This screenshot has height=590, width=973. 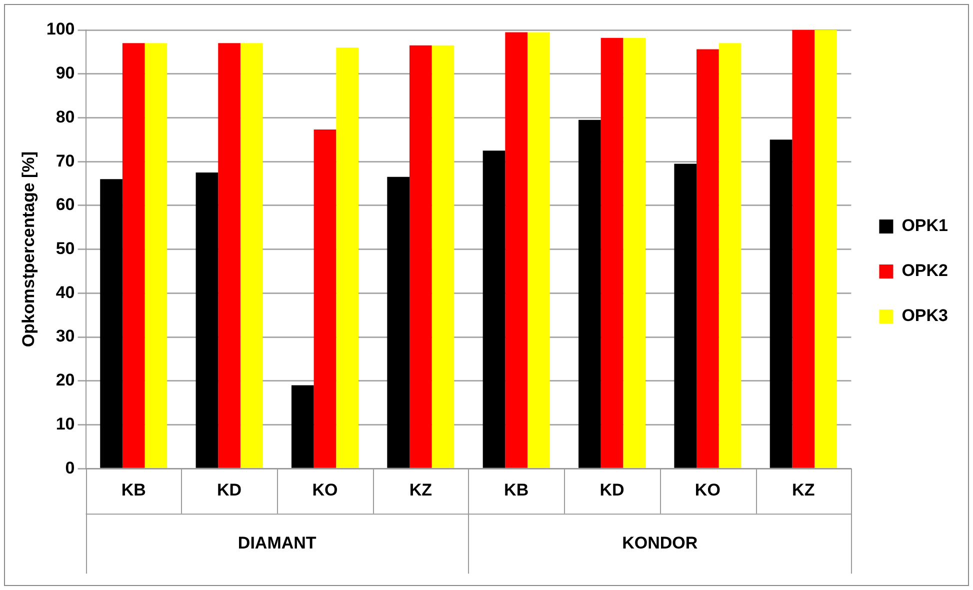 I want to click on y-tick-label: 70, so click(x=65, y=160).